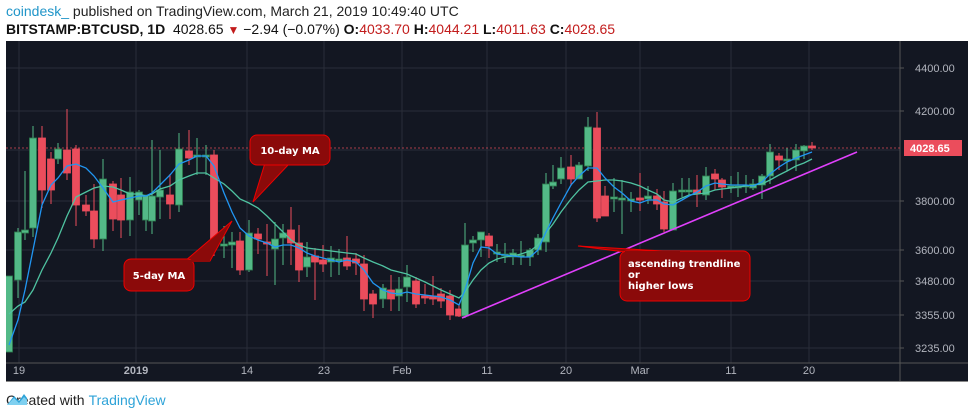 The image size is (975, 417). What do you see at coordinates (247, 371) in the screenshot?
I see `svg-text: 14` at bounding box center [247, 371].